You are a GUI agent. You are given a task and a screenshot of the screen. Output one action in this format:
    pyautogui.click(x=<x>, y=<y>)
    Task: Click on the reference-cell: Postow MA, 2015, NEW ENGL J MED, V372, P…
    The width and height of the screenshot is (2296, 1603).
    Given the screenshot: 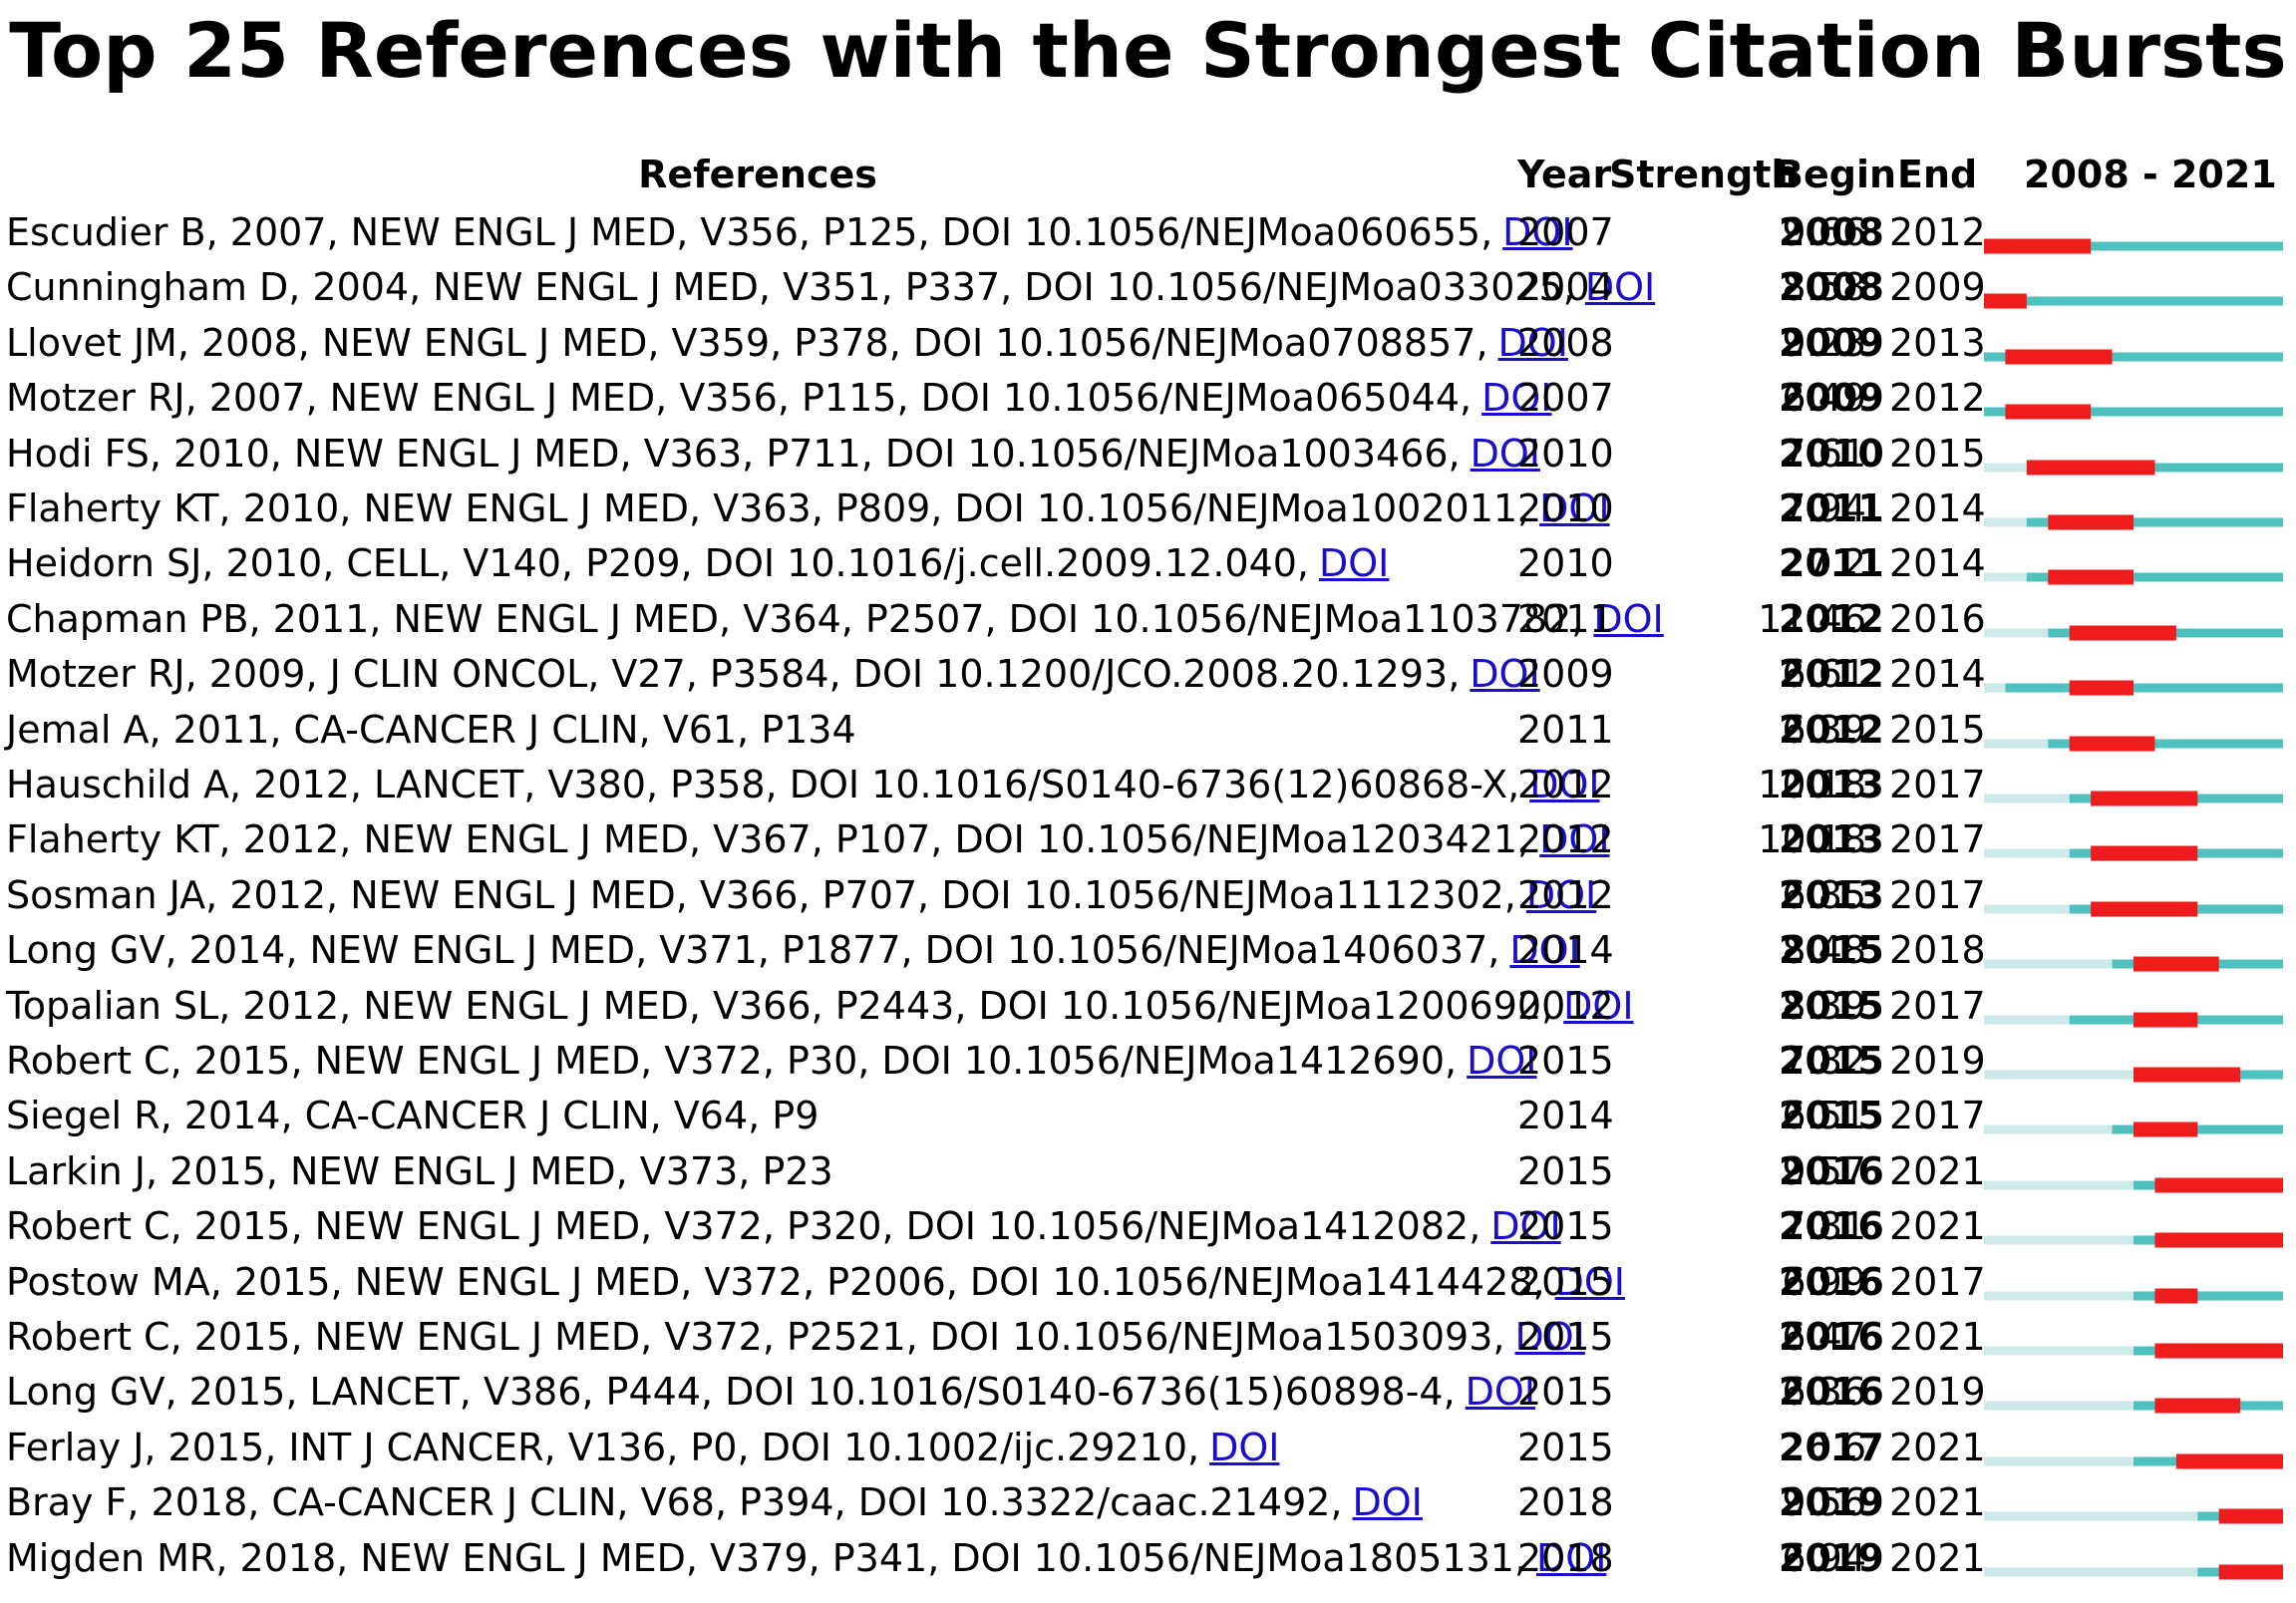 What is the action you would take?
    pyautogui.click(x=815, y=1282)
    